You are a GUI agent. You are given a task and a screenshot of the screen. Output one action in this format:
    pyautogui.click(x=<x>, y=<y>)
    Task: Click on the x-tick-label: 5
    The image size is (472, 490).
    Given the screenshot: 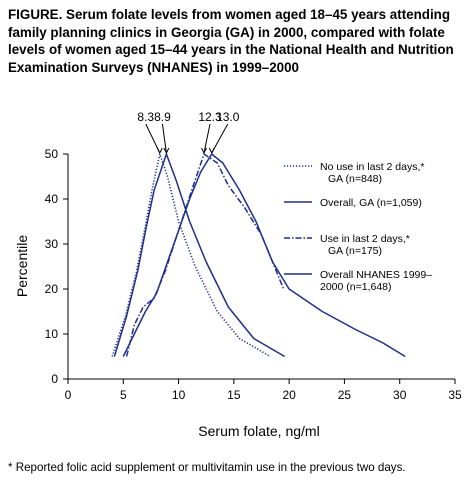 What is the action you would take?
    pyautogui.click(x=123, y=395)
    